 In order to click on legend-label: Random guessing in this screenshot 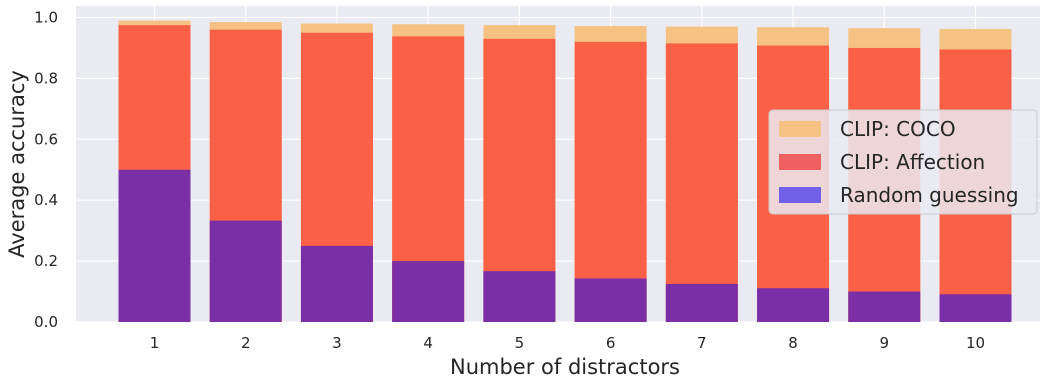, I will do `click(929, 195)`.